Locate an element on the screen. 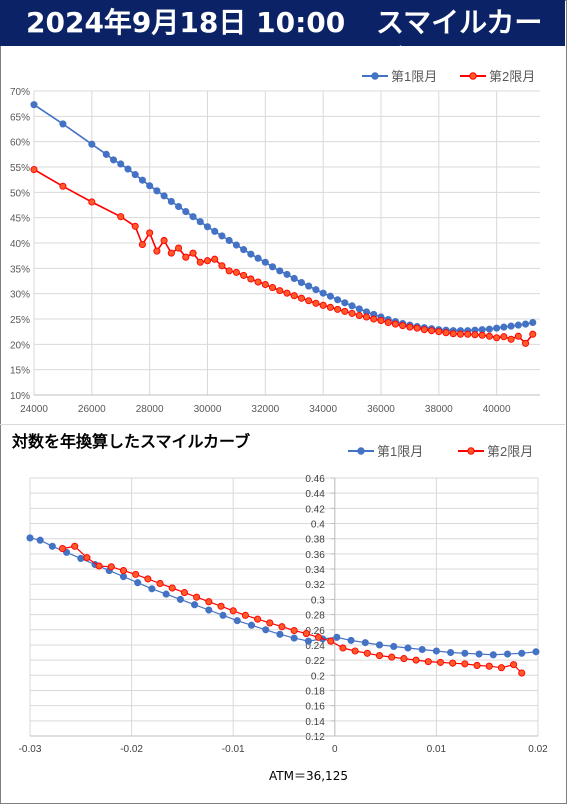 The height and width of the screenshot is (804, 567). y-tick-label: 40% is located at coordinates (20, 244).